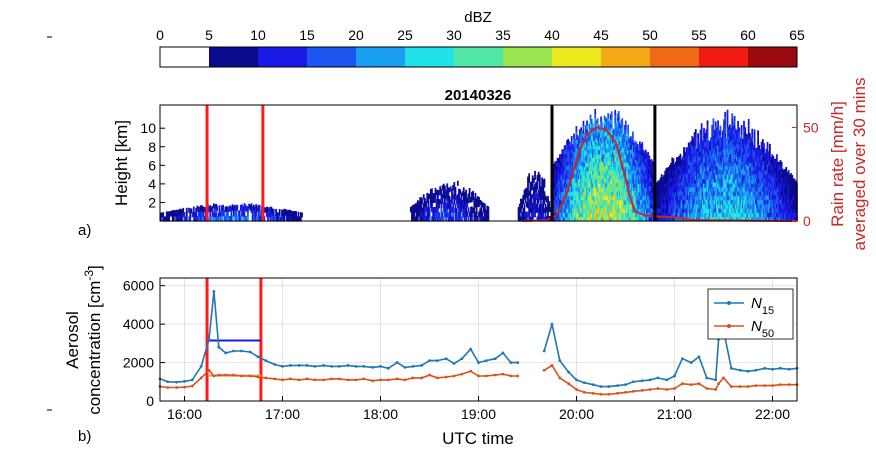 Image resolution: width=876 pixels, height=452 pixels. What do you see at coordinates (762, 329) in the screenshot?
I see `legend-label-n50: N50` at bounding box center [762, 329].